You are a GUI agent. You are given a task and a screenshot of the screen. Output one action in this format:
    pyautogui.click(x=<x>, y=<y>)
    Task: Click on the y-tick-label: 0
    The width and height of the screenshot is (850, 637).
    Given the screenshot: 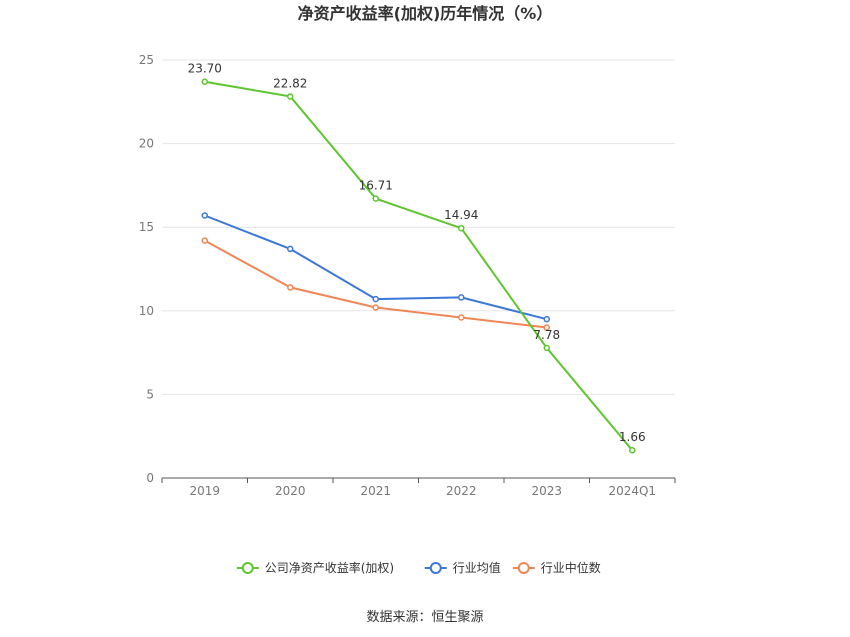 What is the action you would take?
    pyautogui.click(x=150, y=478)
    